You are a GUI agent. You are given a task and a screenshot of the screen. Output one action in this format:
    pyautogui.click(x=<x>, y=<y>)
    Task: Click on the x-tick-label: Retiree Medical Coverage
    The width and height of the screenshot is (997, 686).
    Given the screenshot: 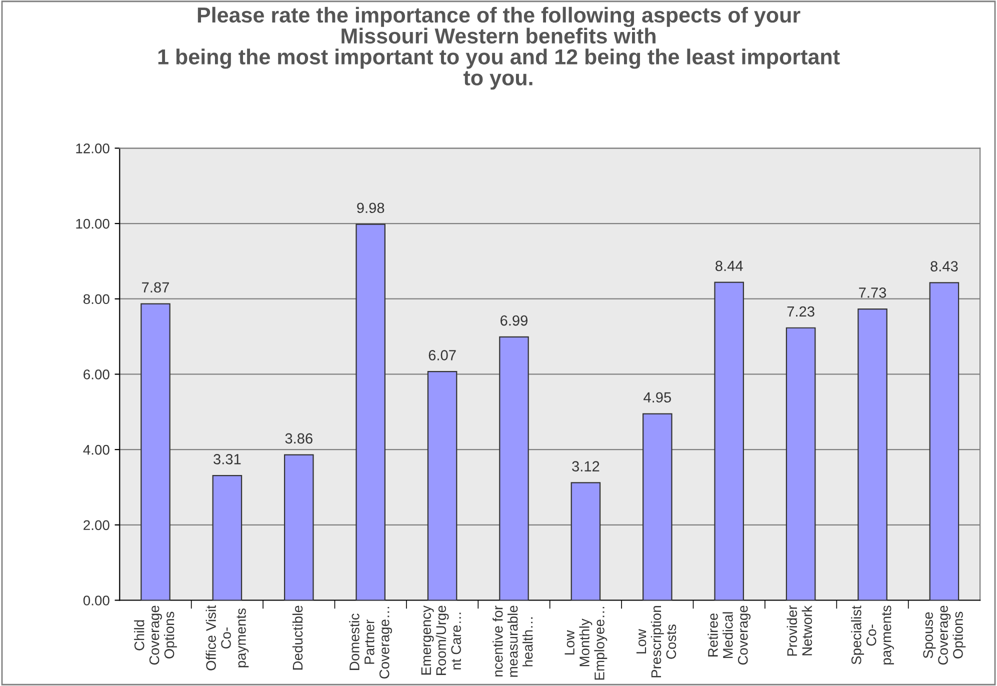 What is the action you would take?
    pyautogui.click(x=729, y=635)
    